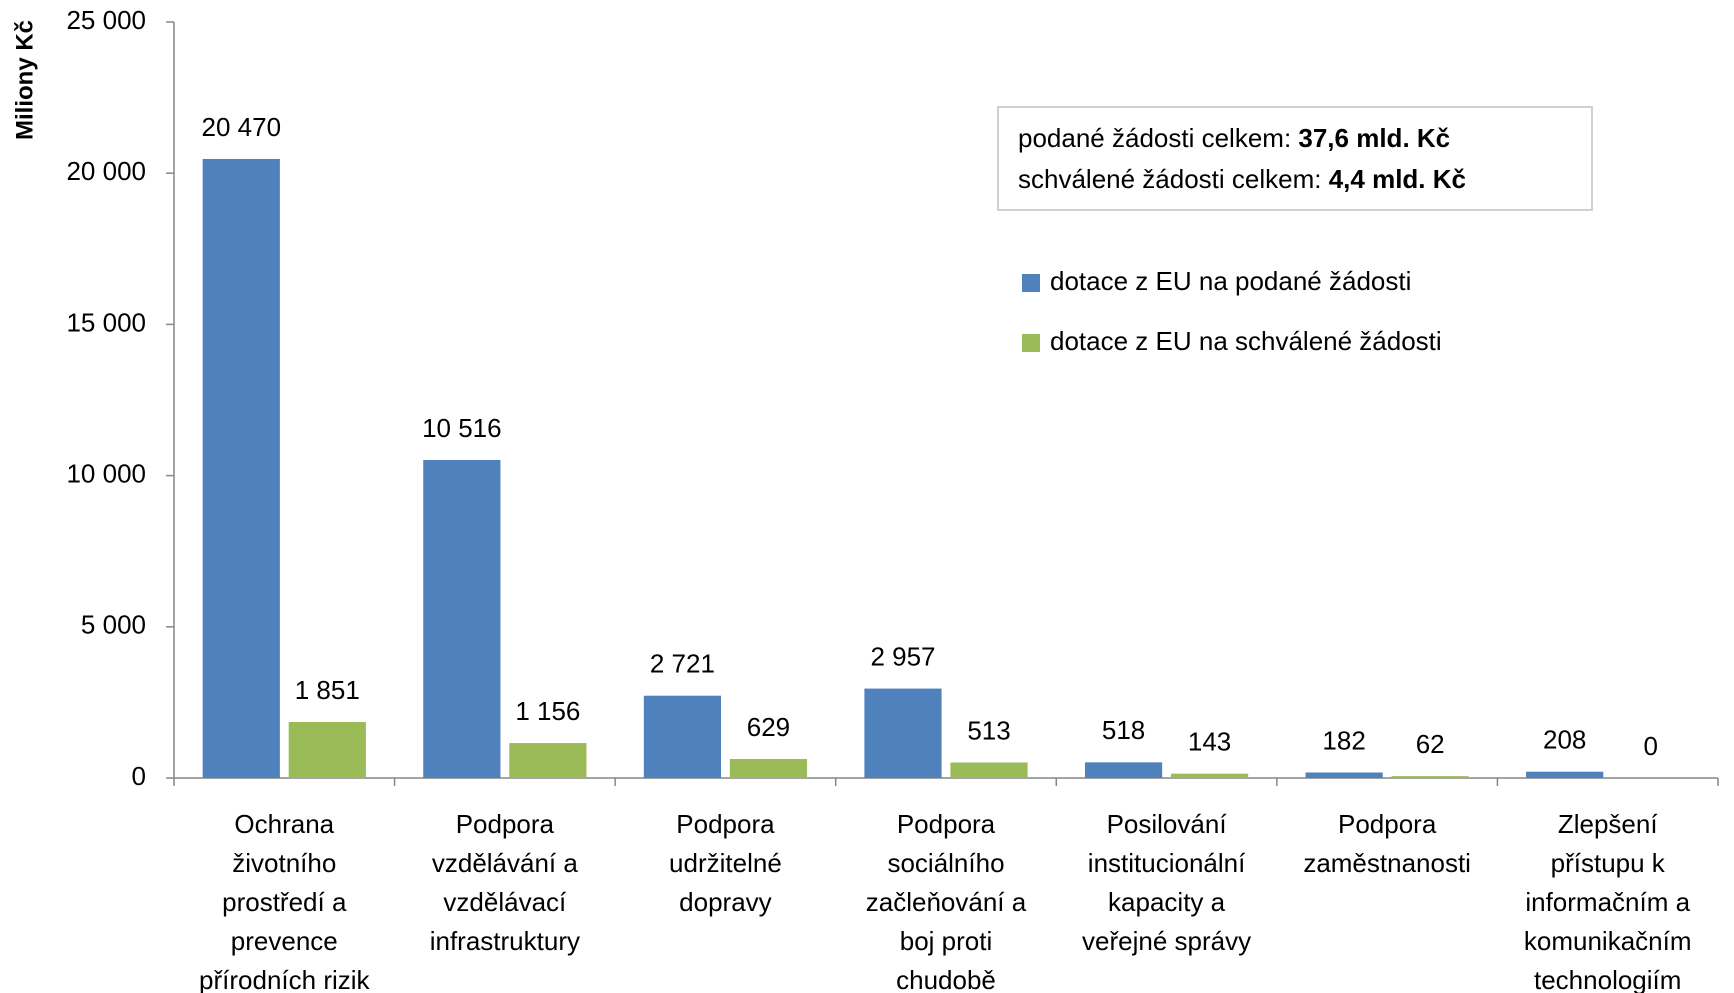  Describe the element at coordinates (1209, 742) in the screenshot. I see `value-label: 143` at that location.